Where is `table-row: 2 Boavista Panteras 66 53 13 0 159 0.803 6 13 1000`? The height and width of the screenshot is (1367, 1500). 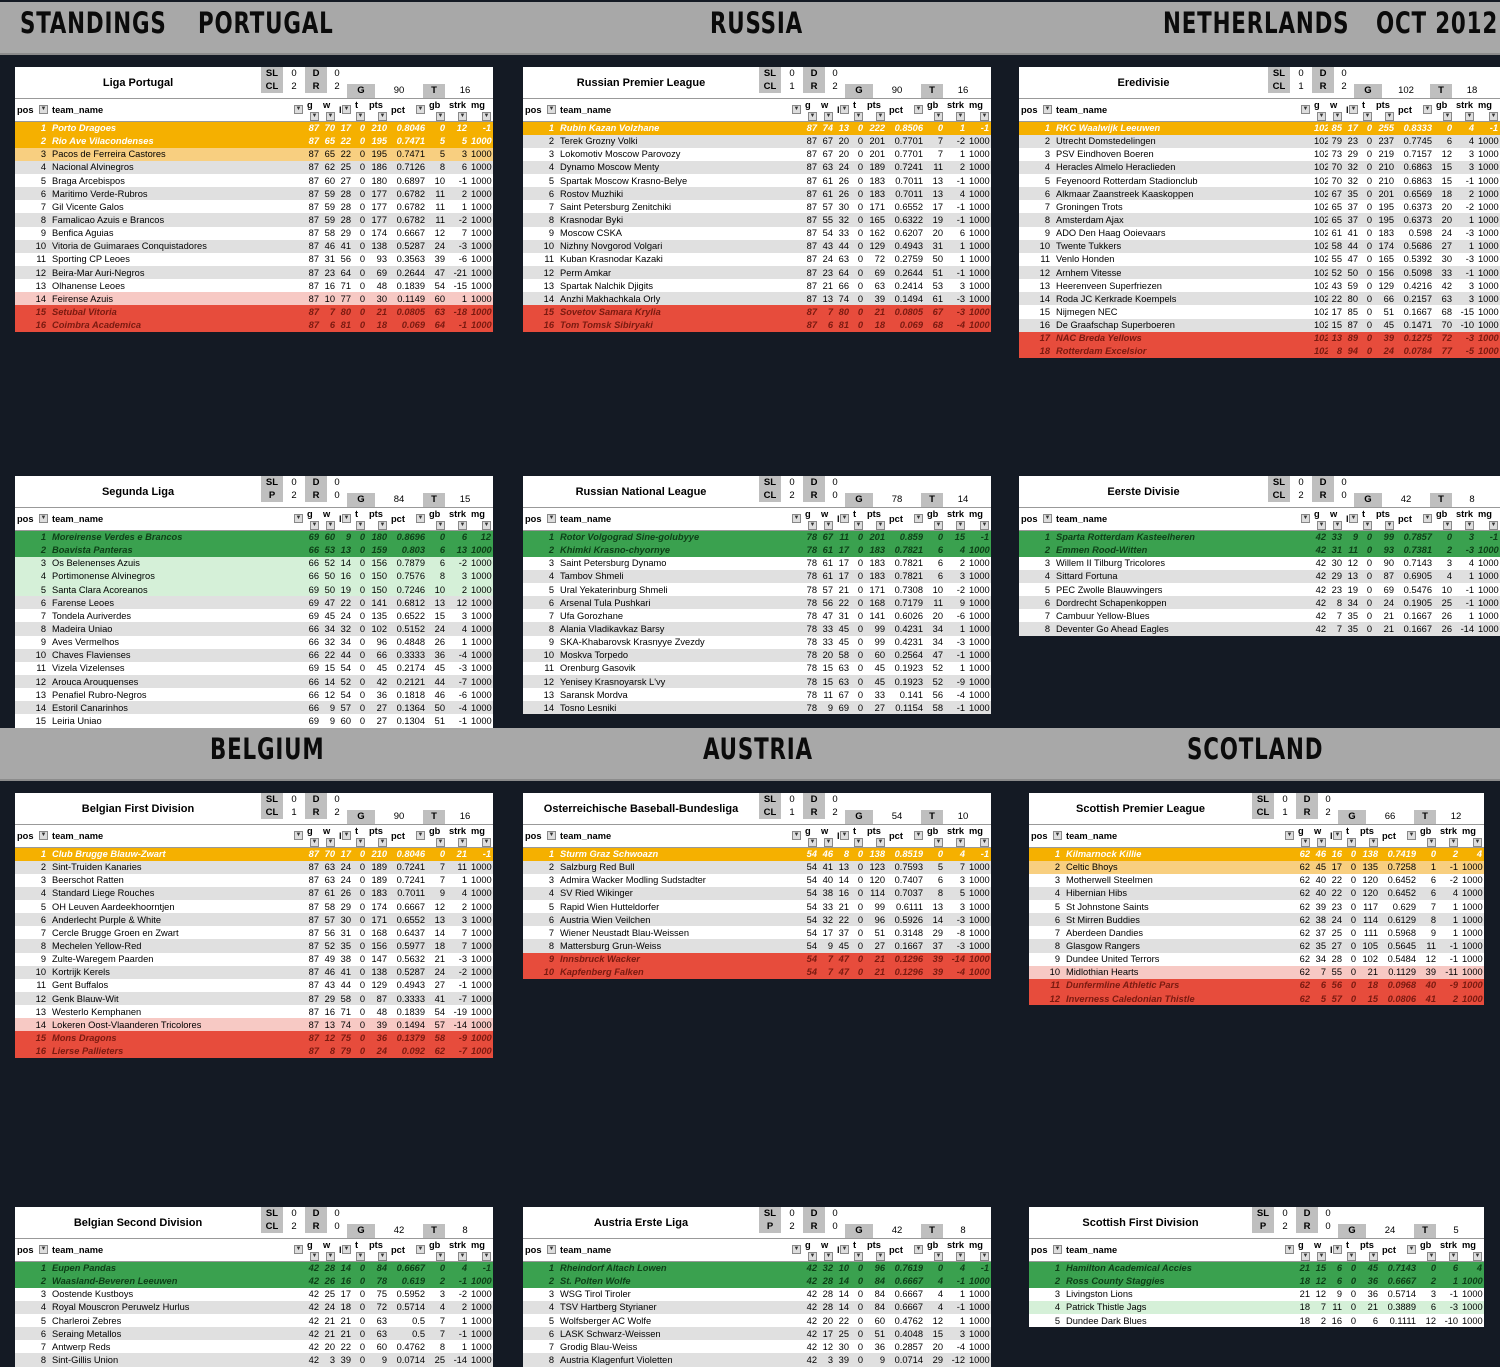
table-row: 2 Boavista Panteras 66 53 13 0 159 0.803 6 13 1000 is located at coordinates (254, 550).